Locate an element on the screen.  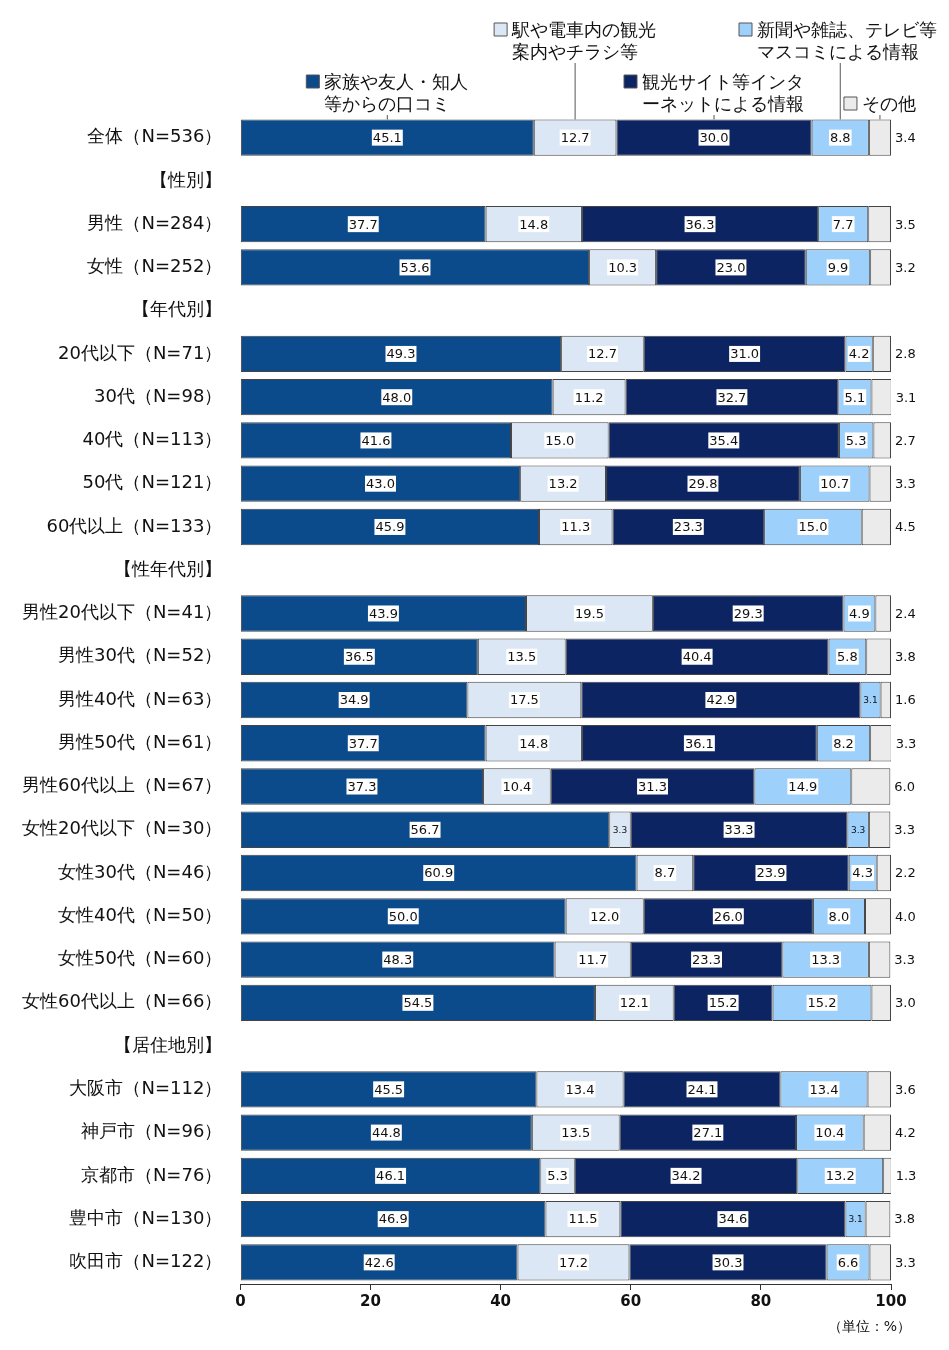
data-label: 49.3 is located at coordinates (401, 354).